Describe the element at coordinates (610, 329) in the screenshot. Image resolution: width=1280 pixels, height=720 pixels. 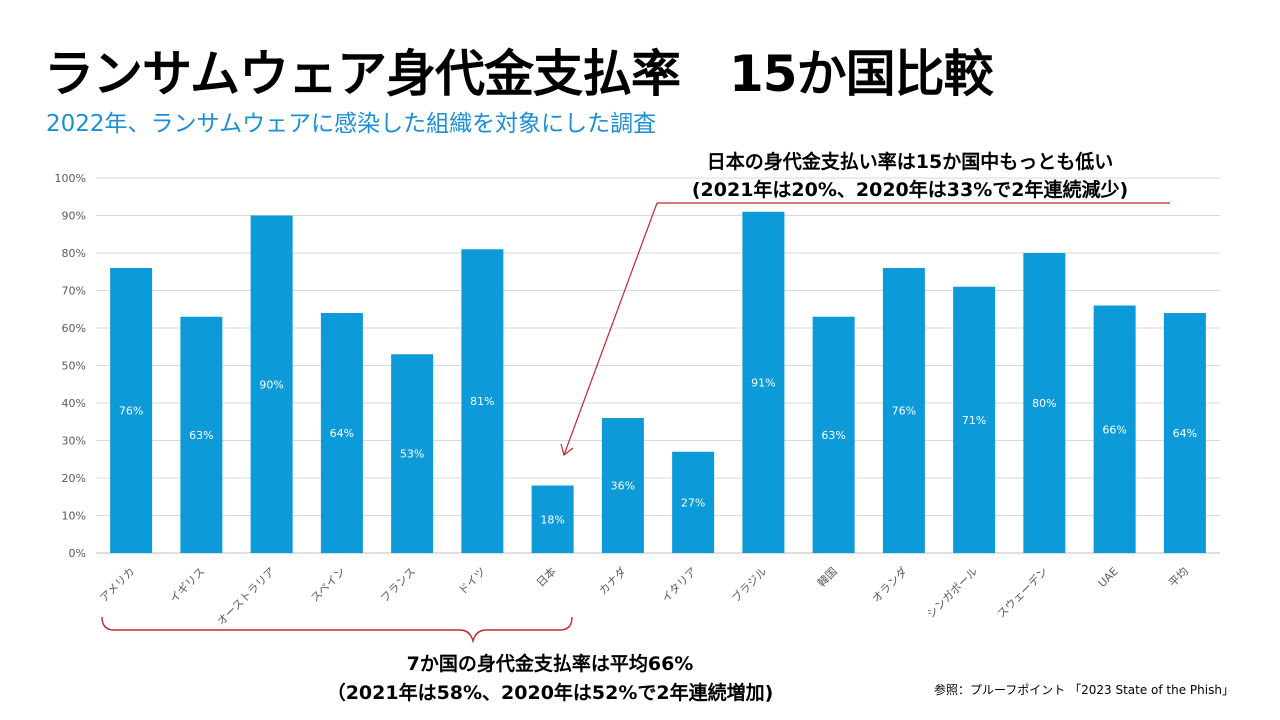
I see `callout-arrow-line` at that location.